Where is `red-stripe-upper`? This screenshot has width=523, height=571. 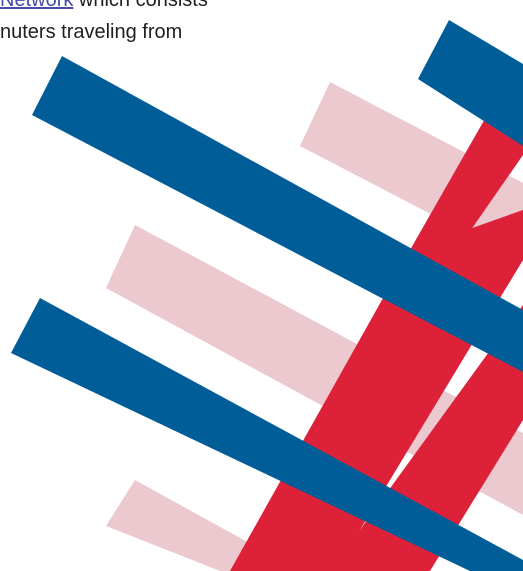
red-stripe-upper is located at coordinates (466, 180).